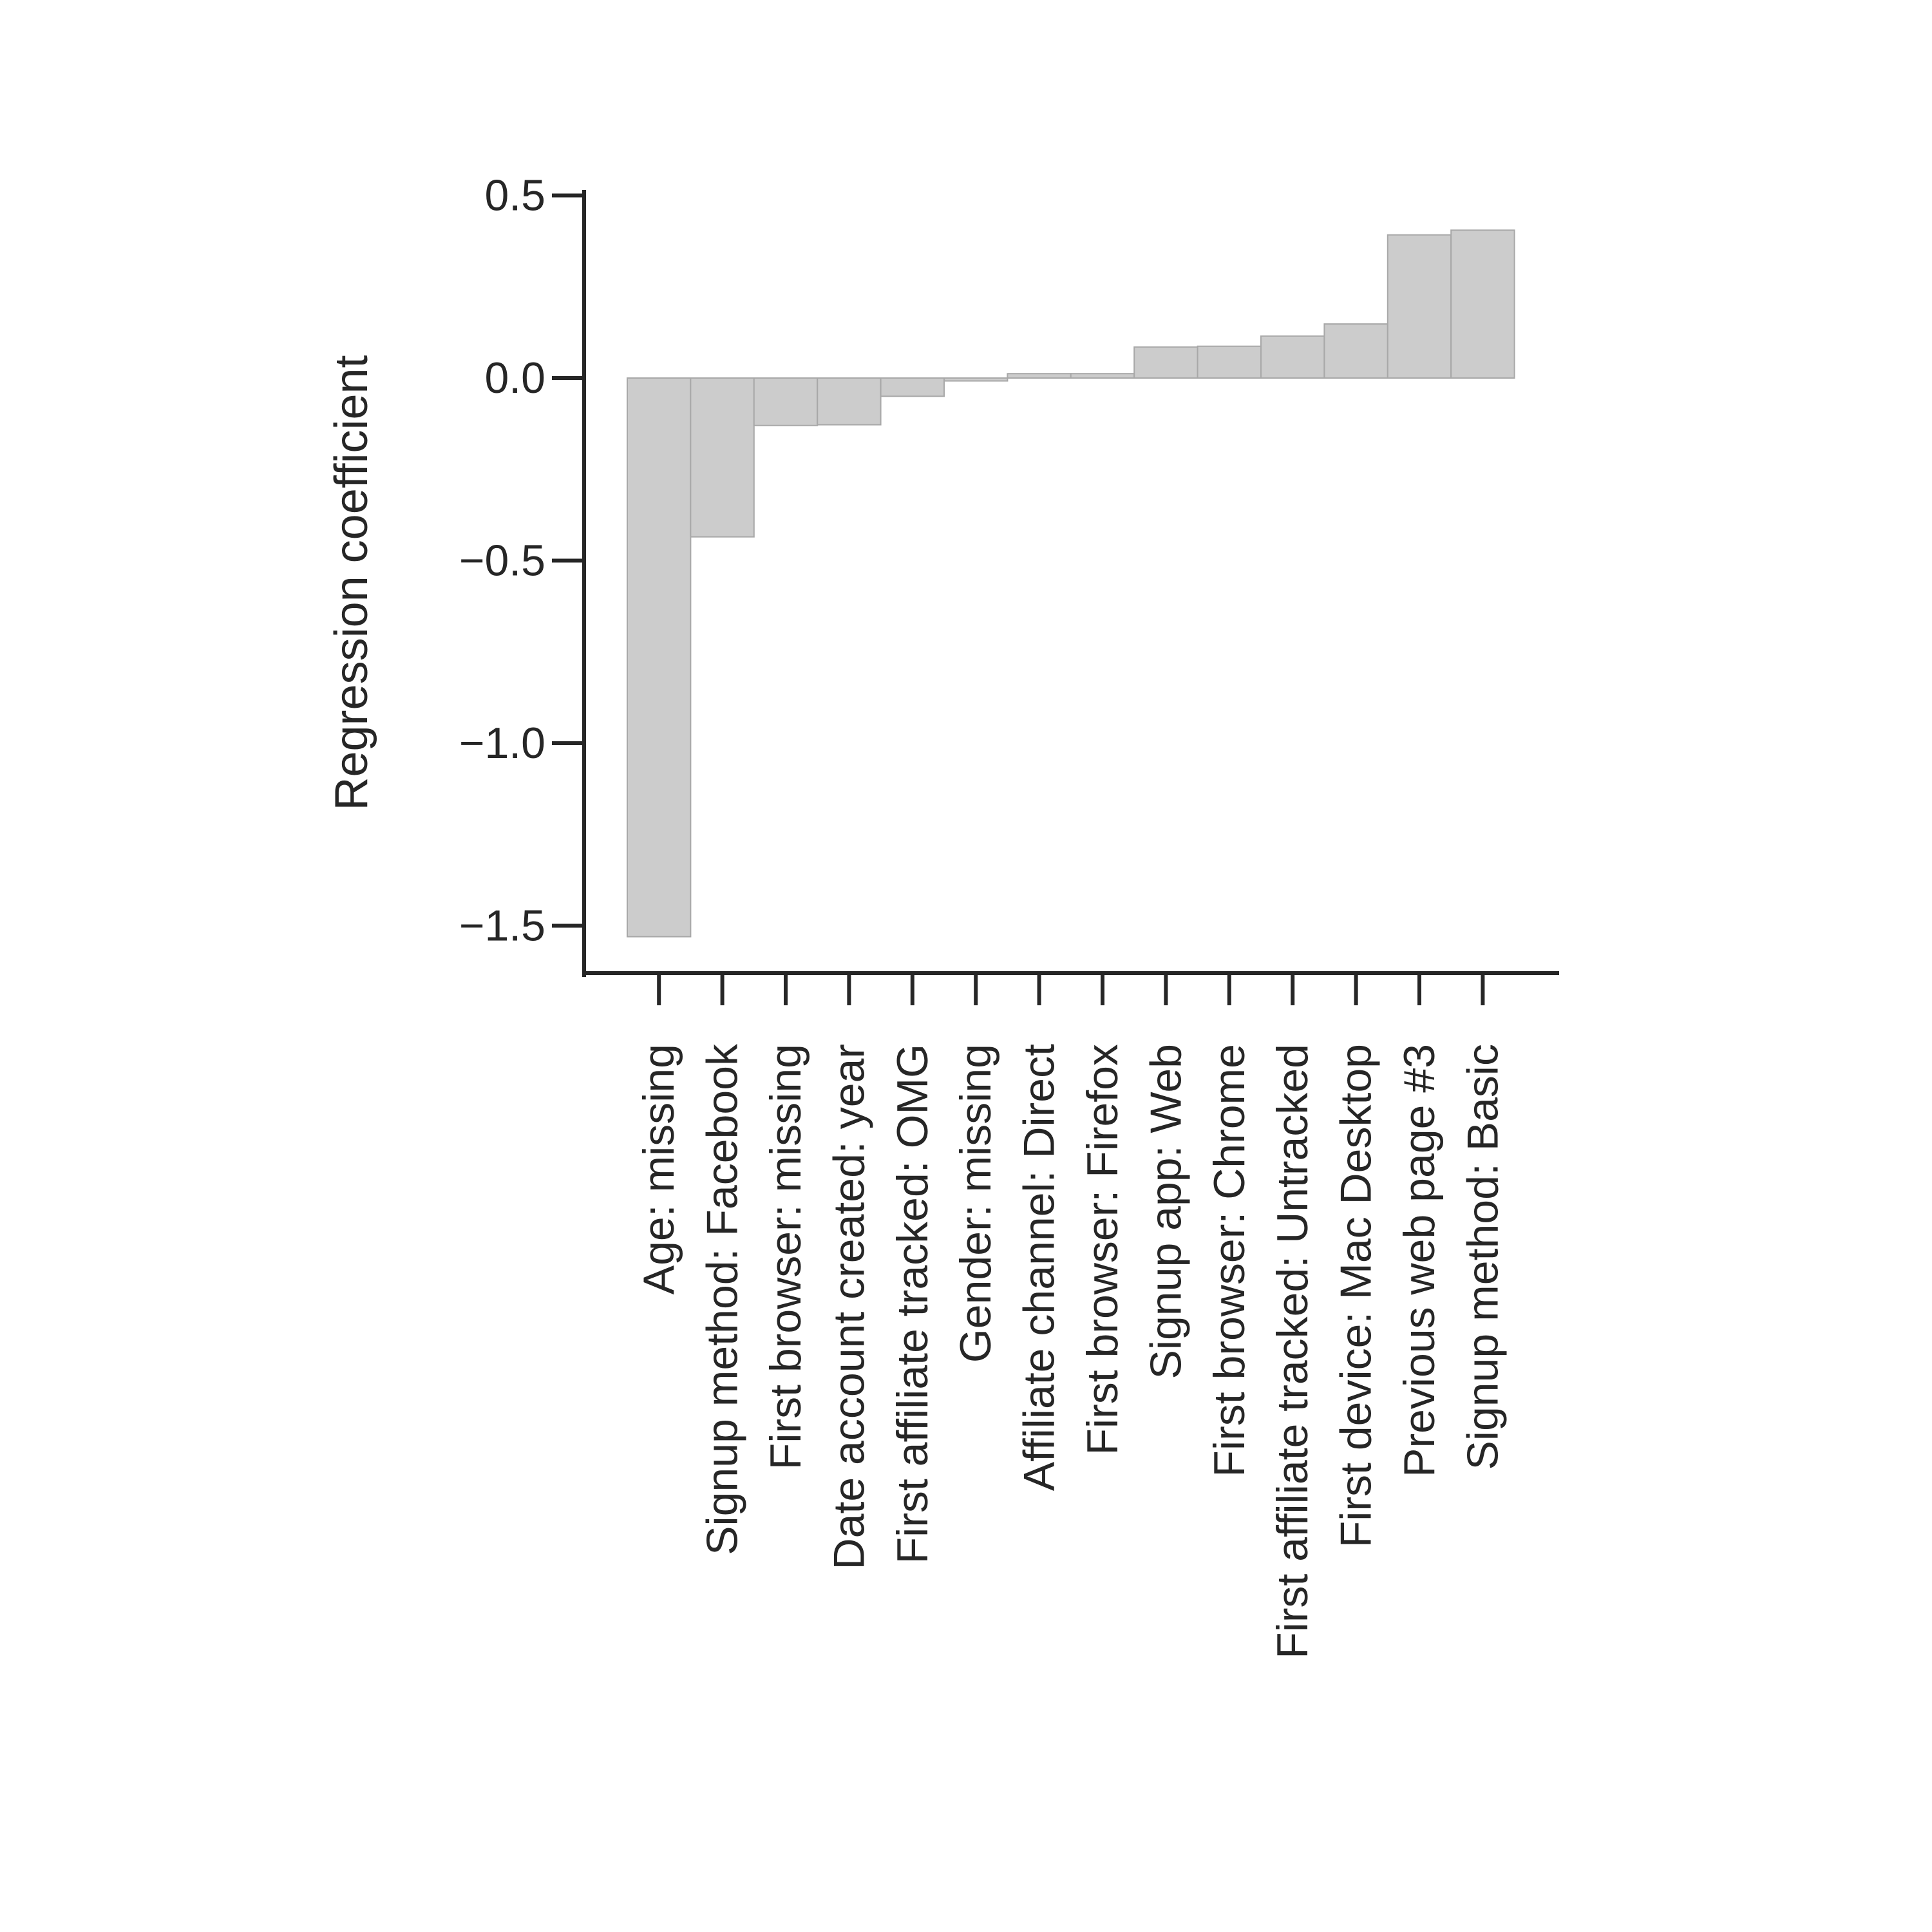 This screenshot has width=1932, height=1932. Describe the element at coordinates (502, 744) in the screenshot. I see `y-tick-label: −1.0` at that location.